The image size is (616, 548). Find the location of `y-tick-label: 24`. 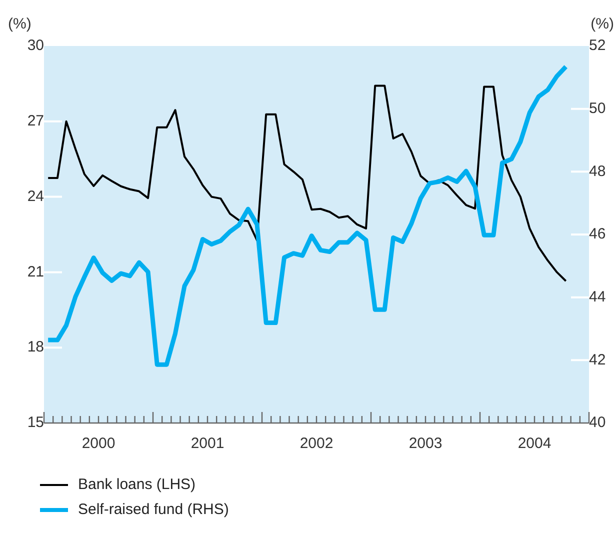

y-tick-label: 24 is located at coordinates (35, 196).